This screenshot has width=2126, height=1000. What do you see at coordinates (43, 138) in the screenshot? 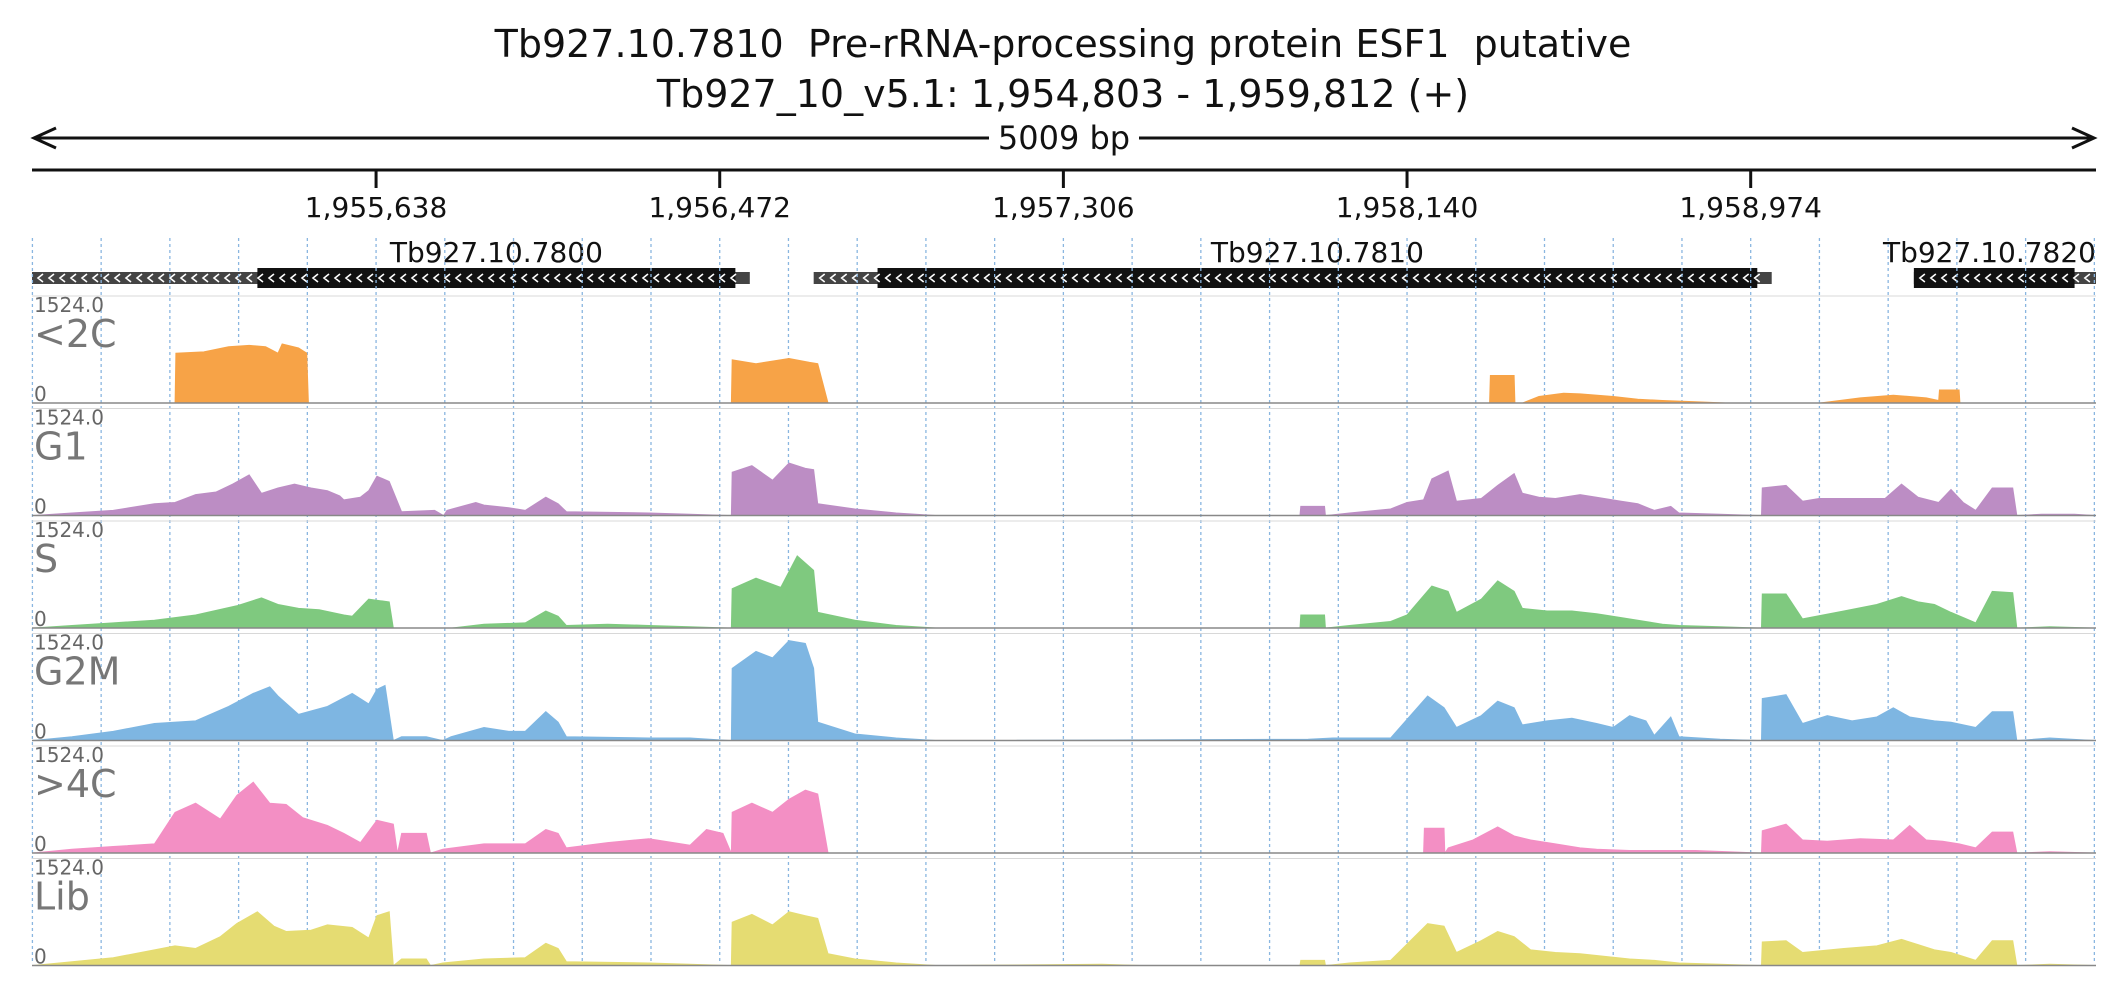
I see `span-arrow-left` at bounding box center [43, 138].